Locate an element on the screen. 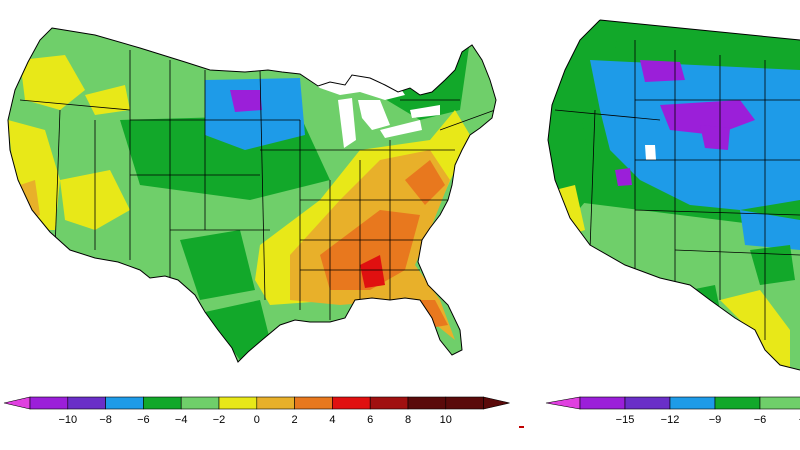 The width and height of the screenshot is (800, 450). left-colorbar-tick-label: −4 is located at coordinates (181, 420).